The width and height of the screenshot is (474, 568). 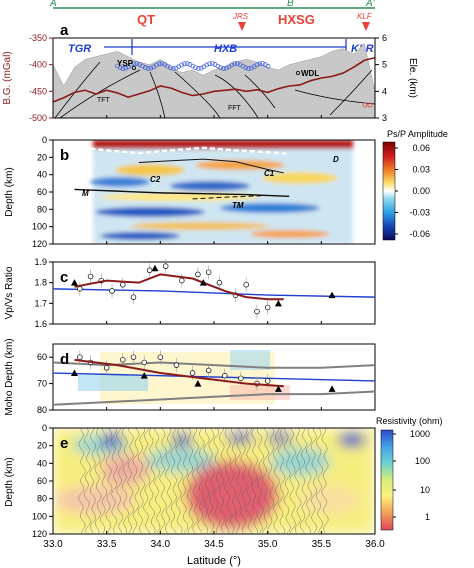 What do you see at coordinates (322, 544) in the screenshot?
I see `x-tick-label: 35.5` at bounding box center [322, 544].